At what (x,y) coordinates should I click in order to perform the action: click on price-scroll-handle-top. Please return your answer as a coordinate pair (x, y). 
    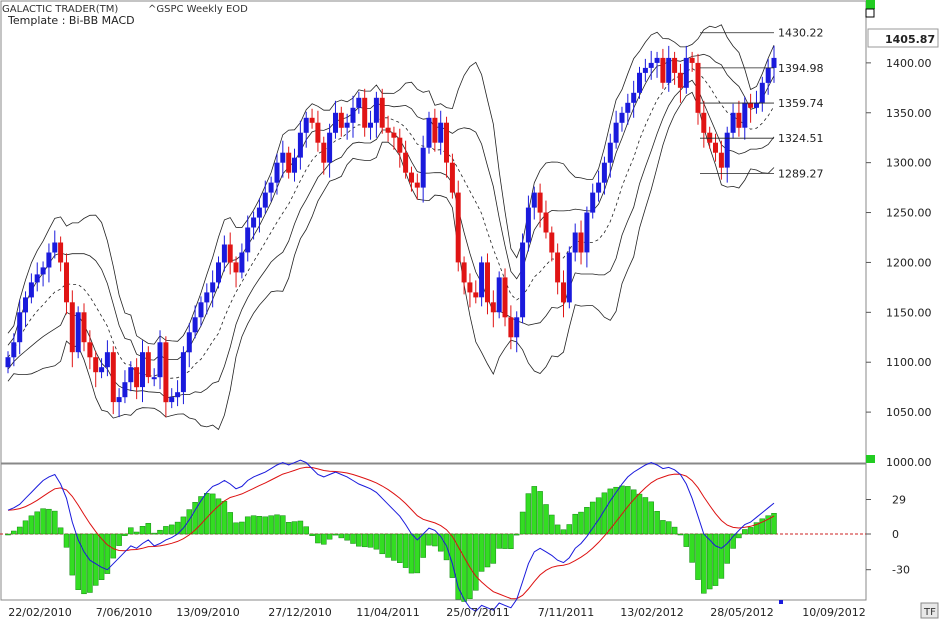
    Looking at the image, I should click on (870, 4).